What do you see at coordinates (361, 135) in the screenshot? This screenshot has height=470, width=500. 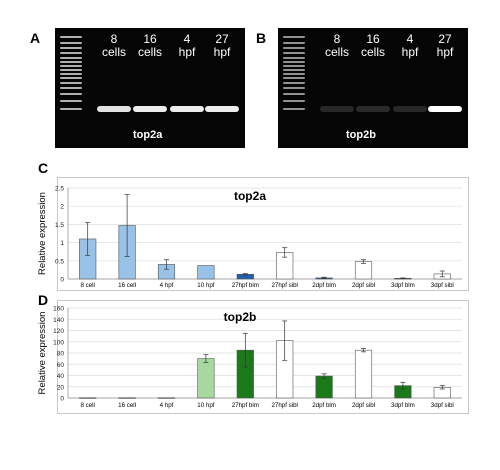 I see `gel-gene-label: top2b` at bounding box center [361, 135].